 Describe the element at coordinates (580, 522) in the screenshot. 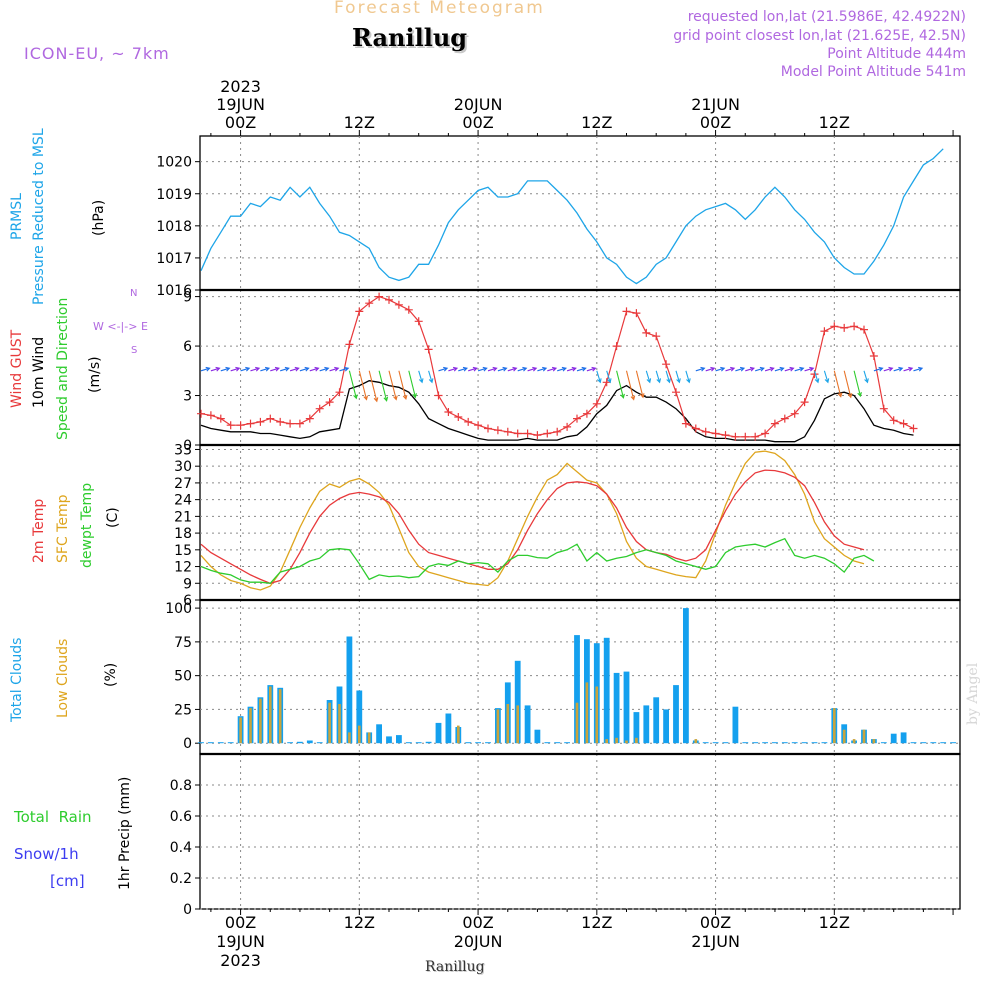

I see `panel-frame-temperature` at that location.